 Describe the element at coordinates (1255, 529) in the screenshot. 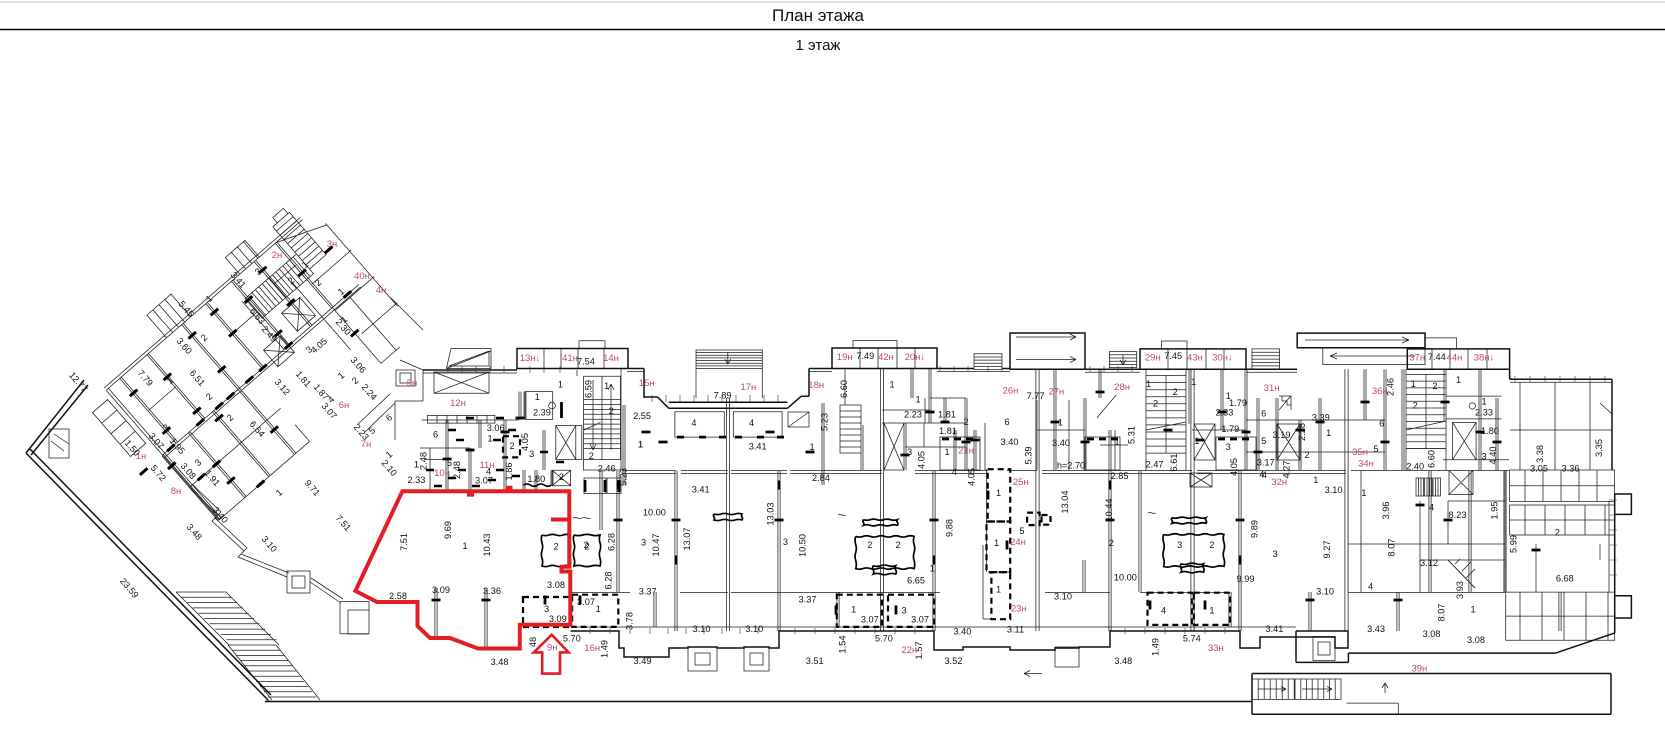

I see `svg-text: 9.89` at that location.